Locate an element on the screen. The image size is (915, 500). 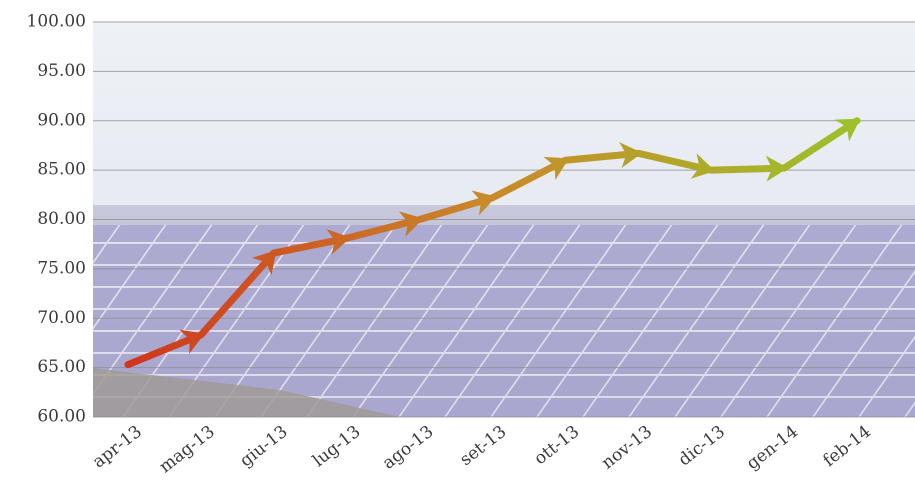
y-tick-label: 100.00 is located at coordinates (56, 22).